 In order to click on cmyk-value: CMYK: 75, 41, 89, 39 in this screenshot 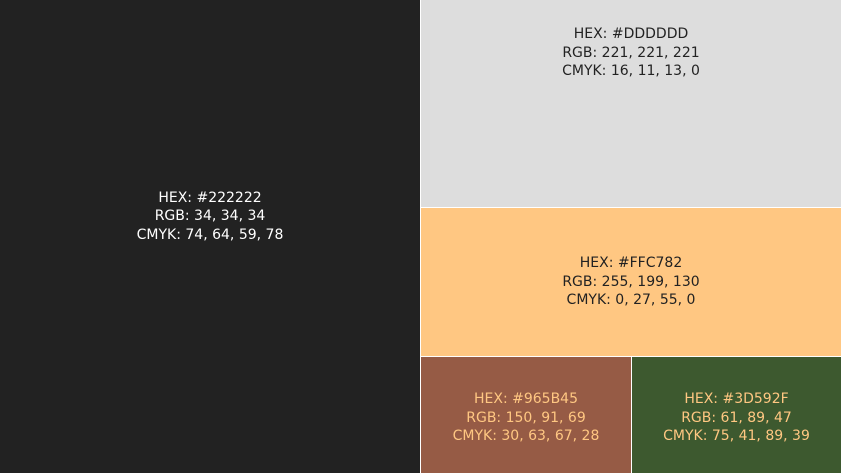, I will do `click(736, 436)`.